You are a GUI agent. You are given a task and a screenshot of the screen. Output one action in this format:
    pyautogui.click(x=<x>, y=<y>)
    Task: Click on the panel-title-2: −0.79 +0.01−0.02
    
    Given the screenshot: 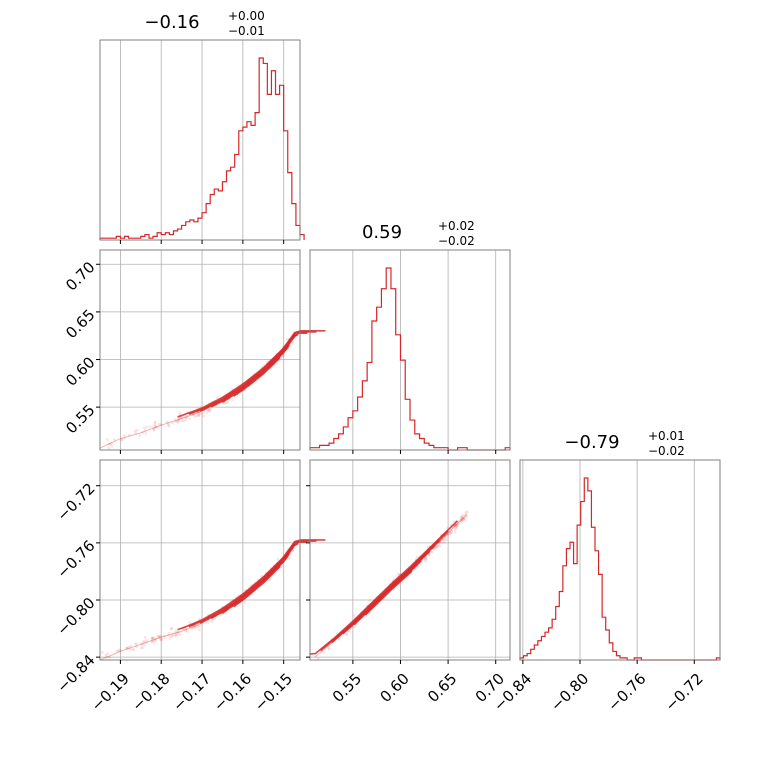 What is the action you would take?
    pyautogui.click(x=624, y=443)
    